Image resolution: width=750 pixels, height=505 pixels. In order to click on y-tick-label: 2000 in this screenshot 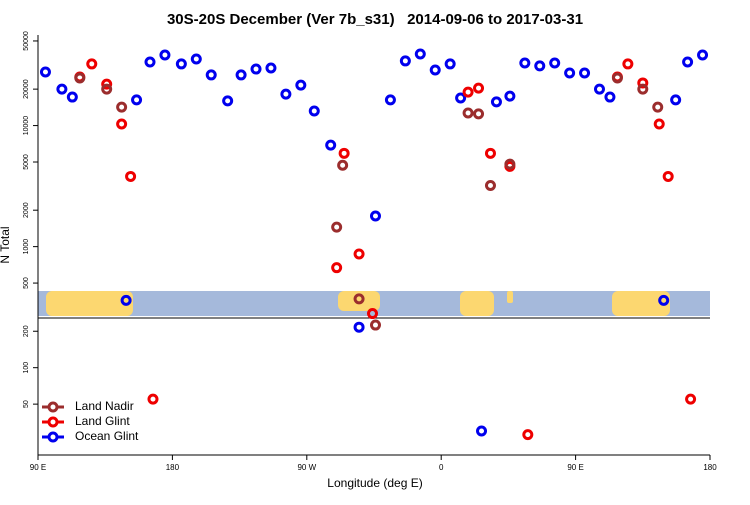, I will do `click(26, 210)`.